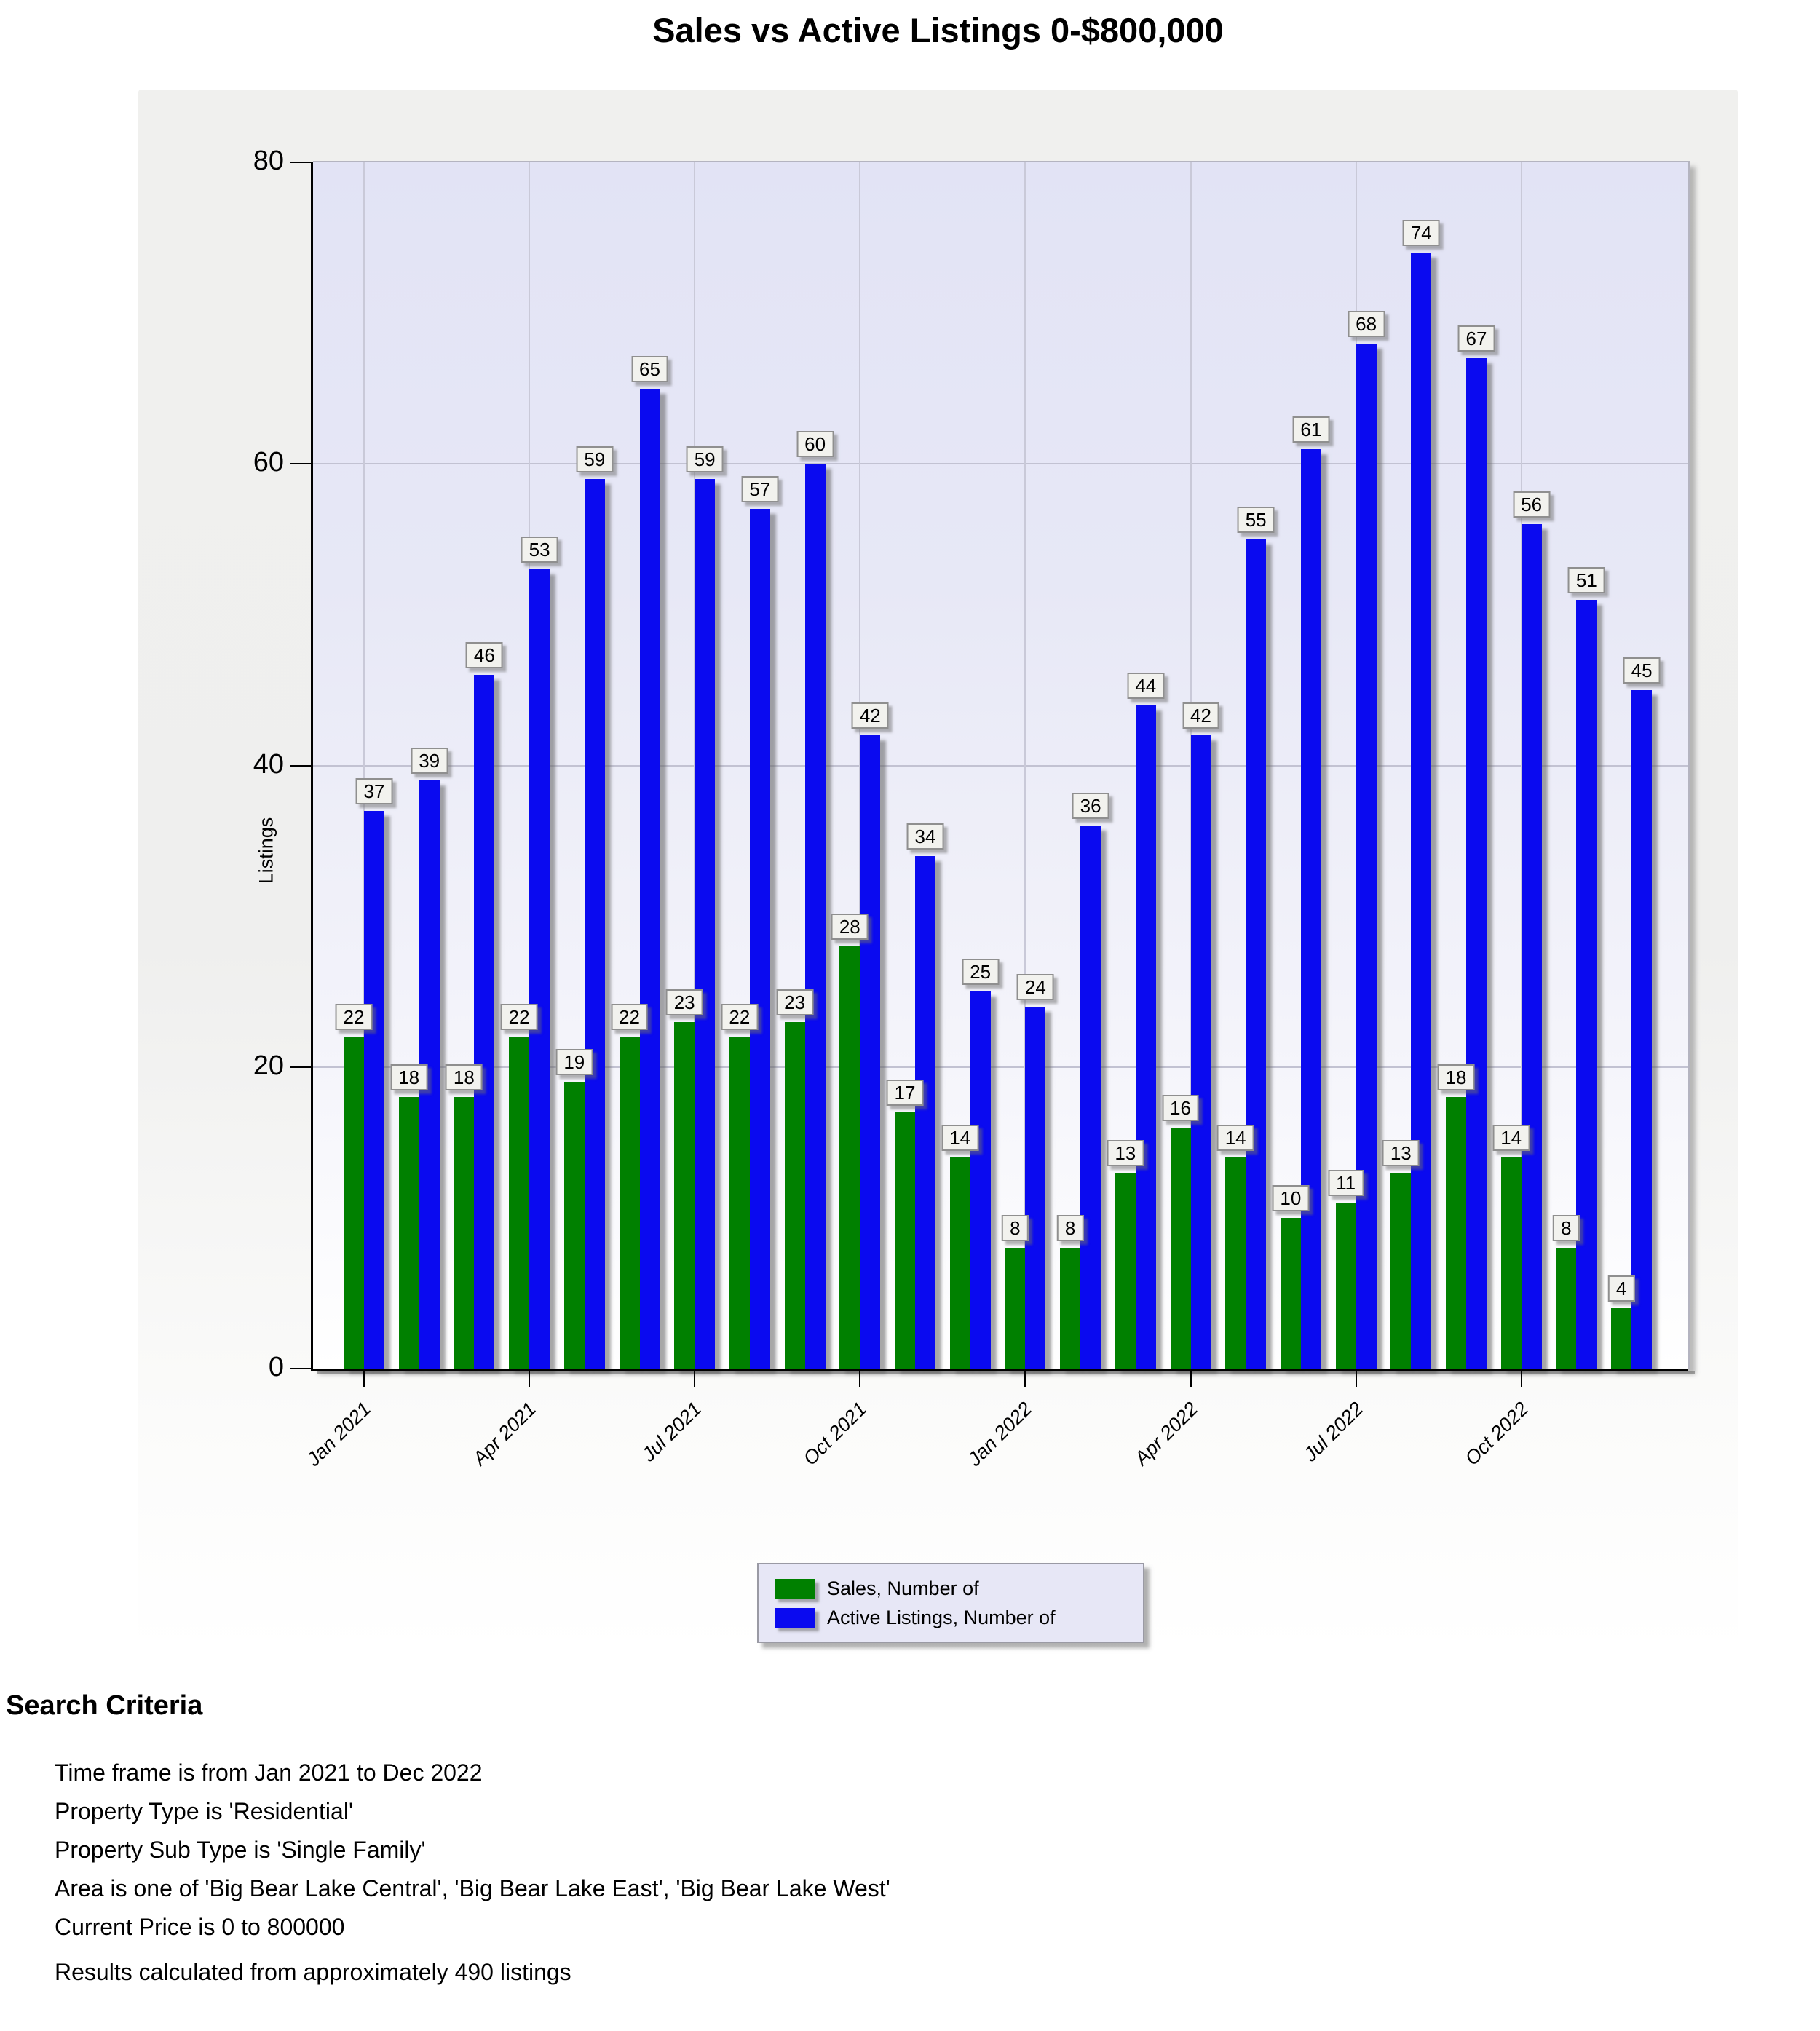 The height and width of the screenshot is (2031, 1820). I want to click on bar-value-label-active-listings: 46, so click(484, 655).